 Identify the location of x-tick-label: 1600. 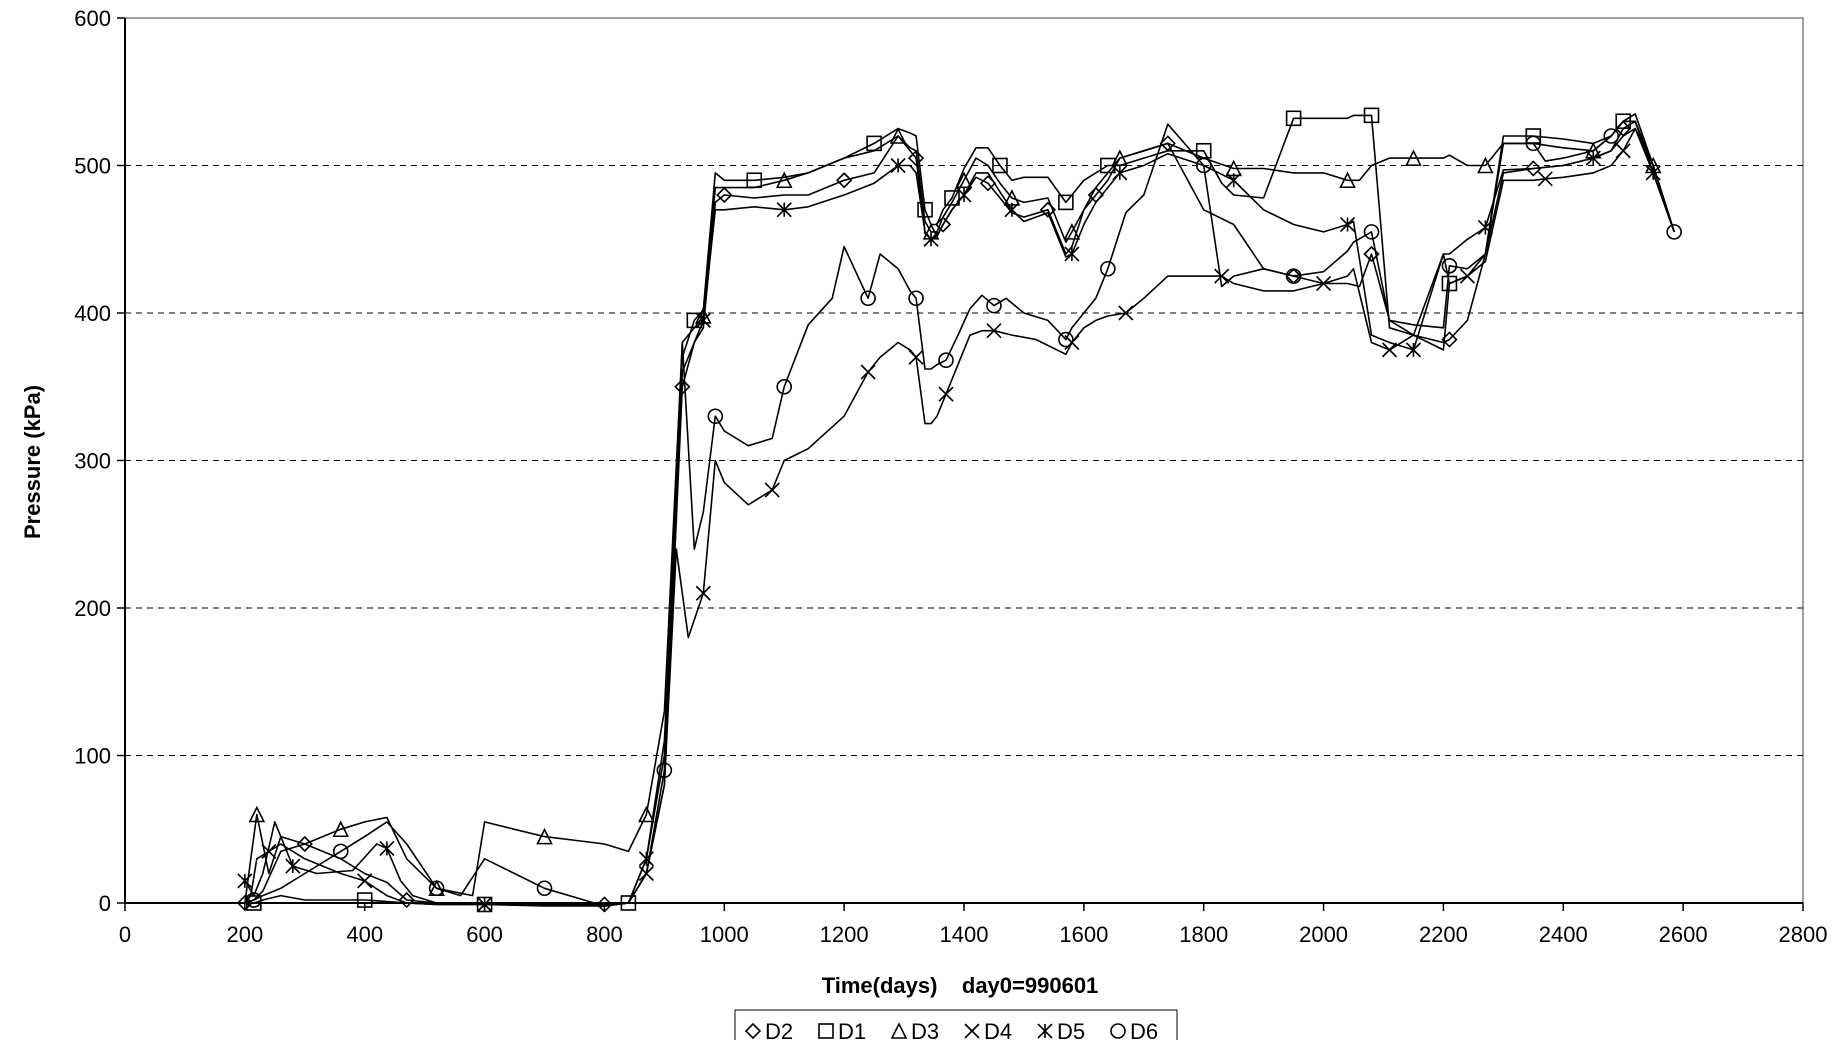
(1083, 934).